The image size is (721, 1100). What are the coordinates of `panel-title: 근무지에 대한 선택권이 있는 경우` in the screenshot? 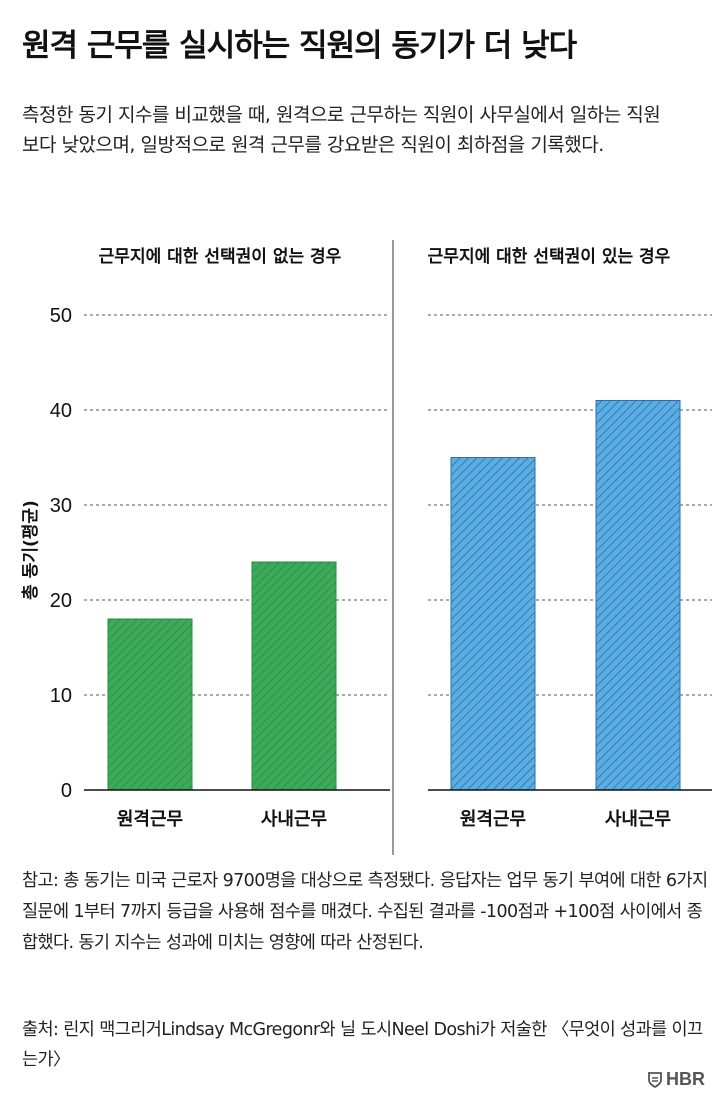 It's located at (549, 257).